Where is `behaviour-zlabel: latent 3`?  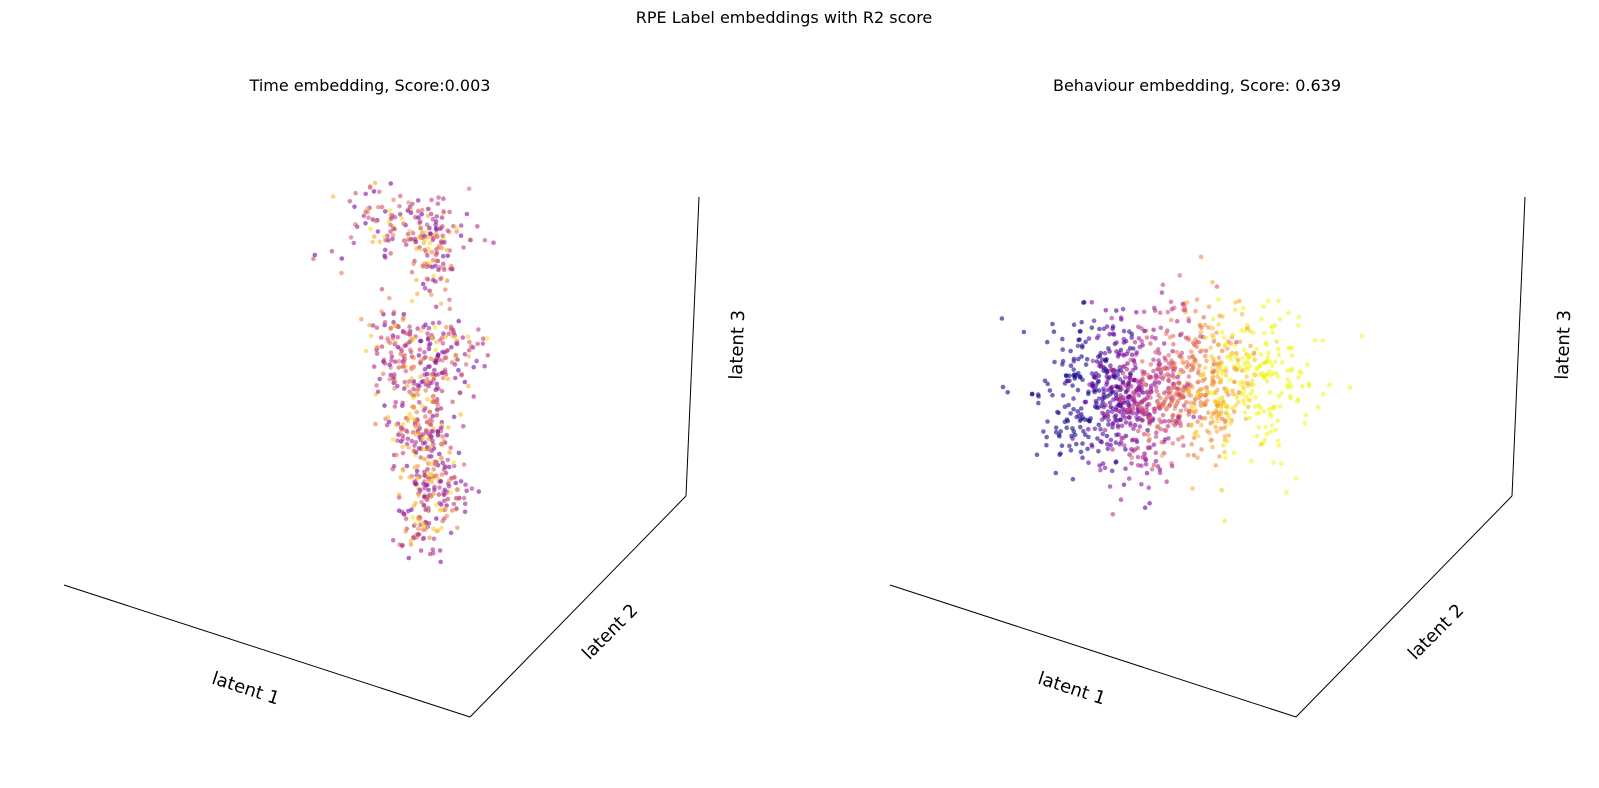
behaviour-zlabel: latent 3 is located at coordinates (1563, 345).